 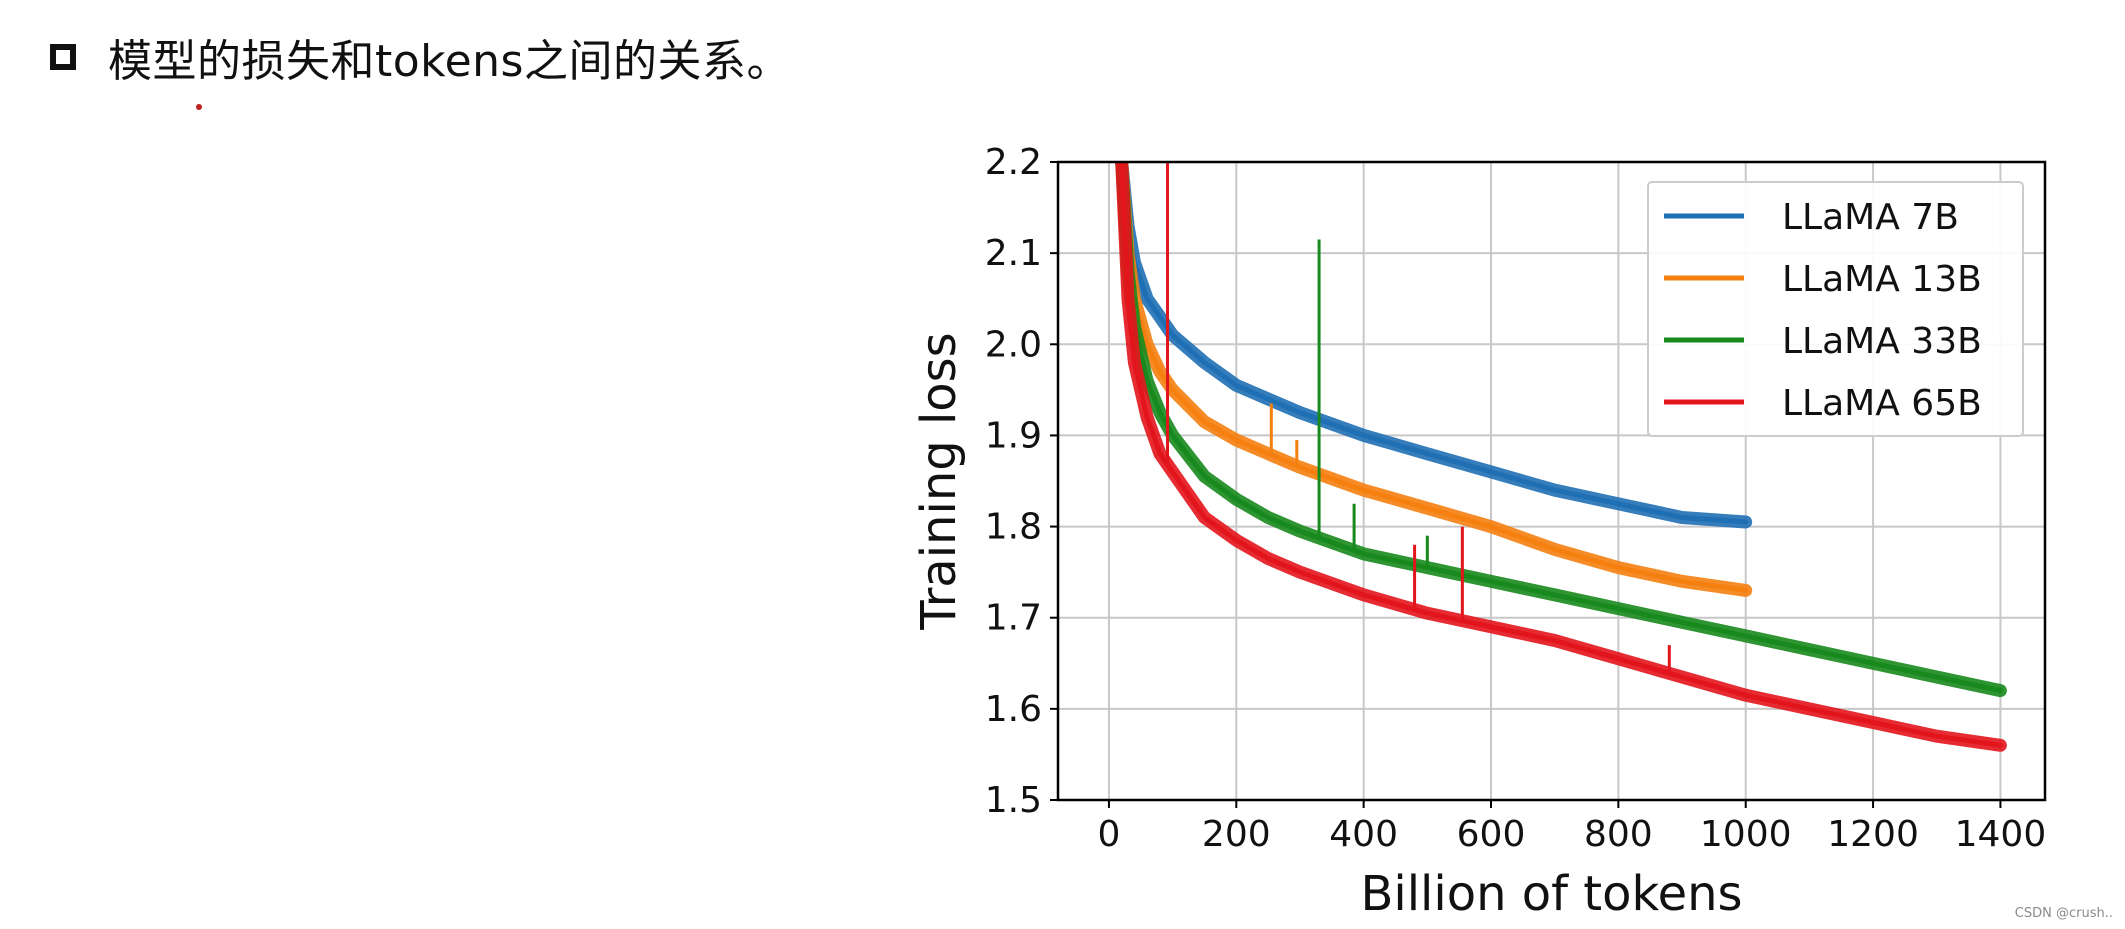 I want to click on legend: LLaMA 7B LLaMA 13B LLaMA 33B LLaMA 65B, so click(x=1835, y=309).